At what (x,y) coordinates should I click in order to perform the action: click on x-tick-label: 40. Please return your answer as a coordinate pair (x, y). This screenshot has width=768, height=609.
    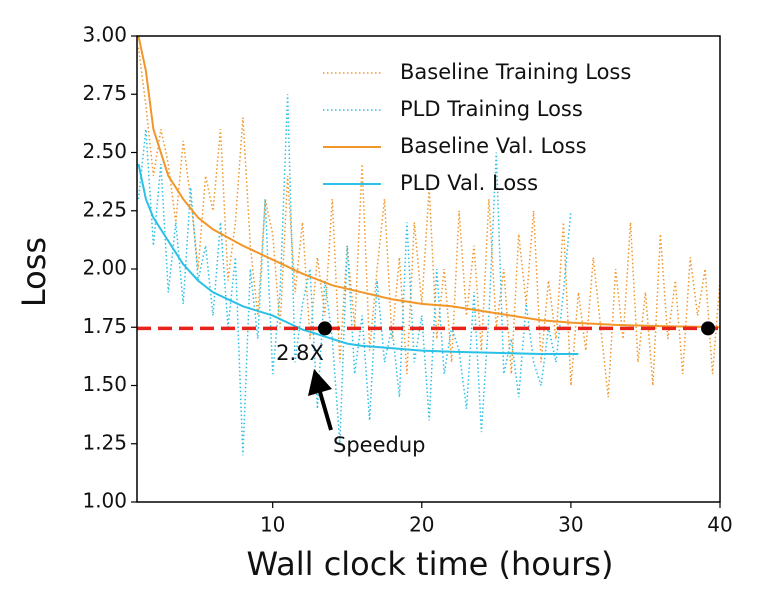
    Looking at the image, I should click on (719, 525).